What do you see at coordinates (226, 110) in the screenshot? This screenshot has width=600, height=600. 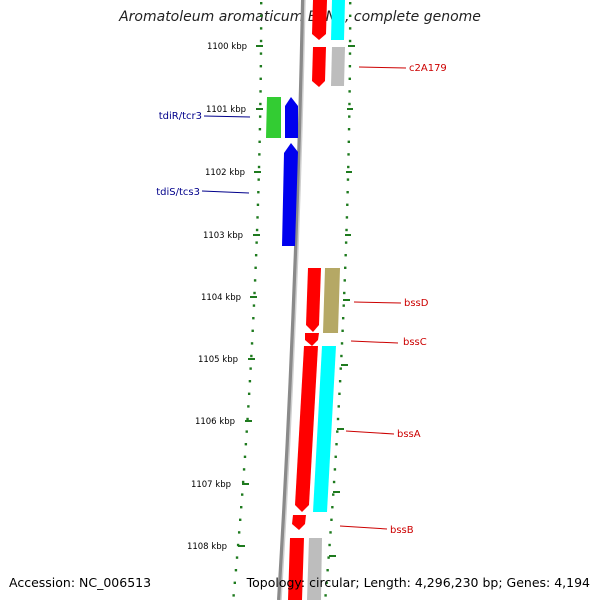 I see `ruler-tick-label: 1101 kbp` at bounding box center [226, 110].